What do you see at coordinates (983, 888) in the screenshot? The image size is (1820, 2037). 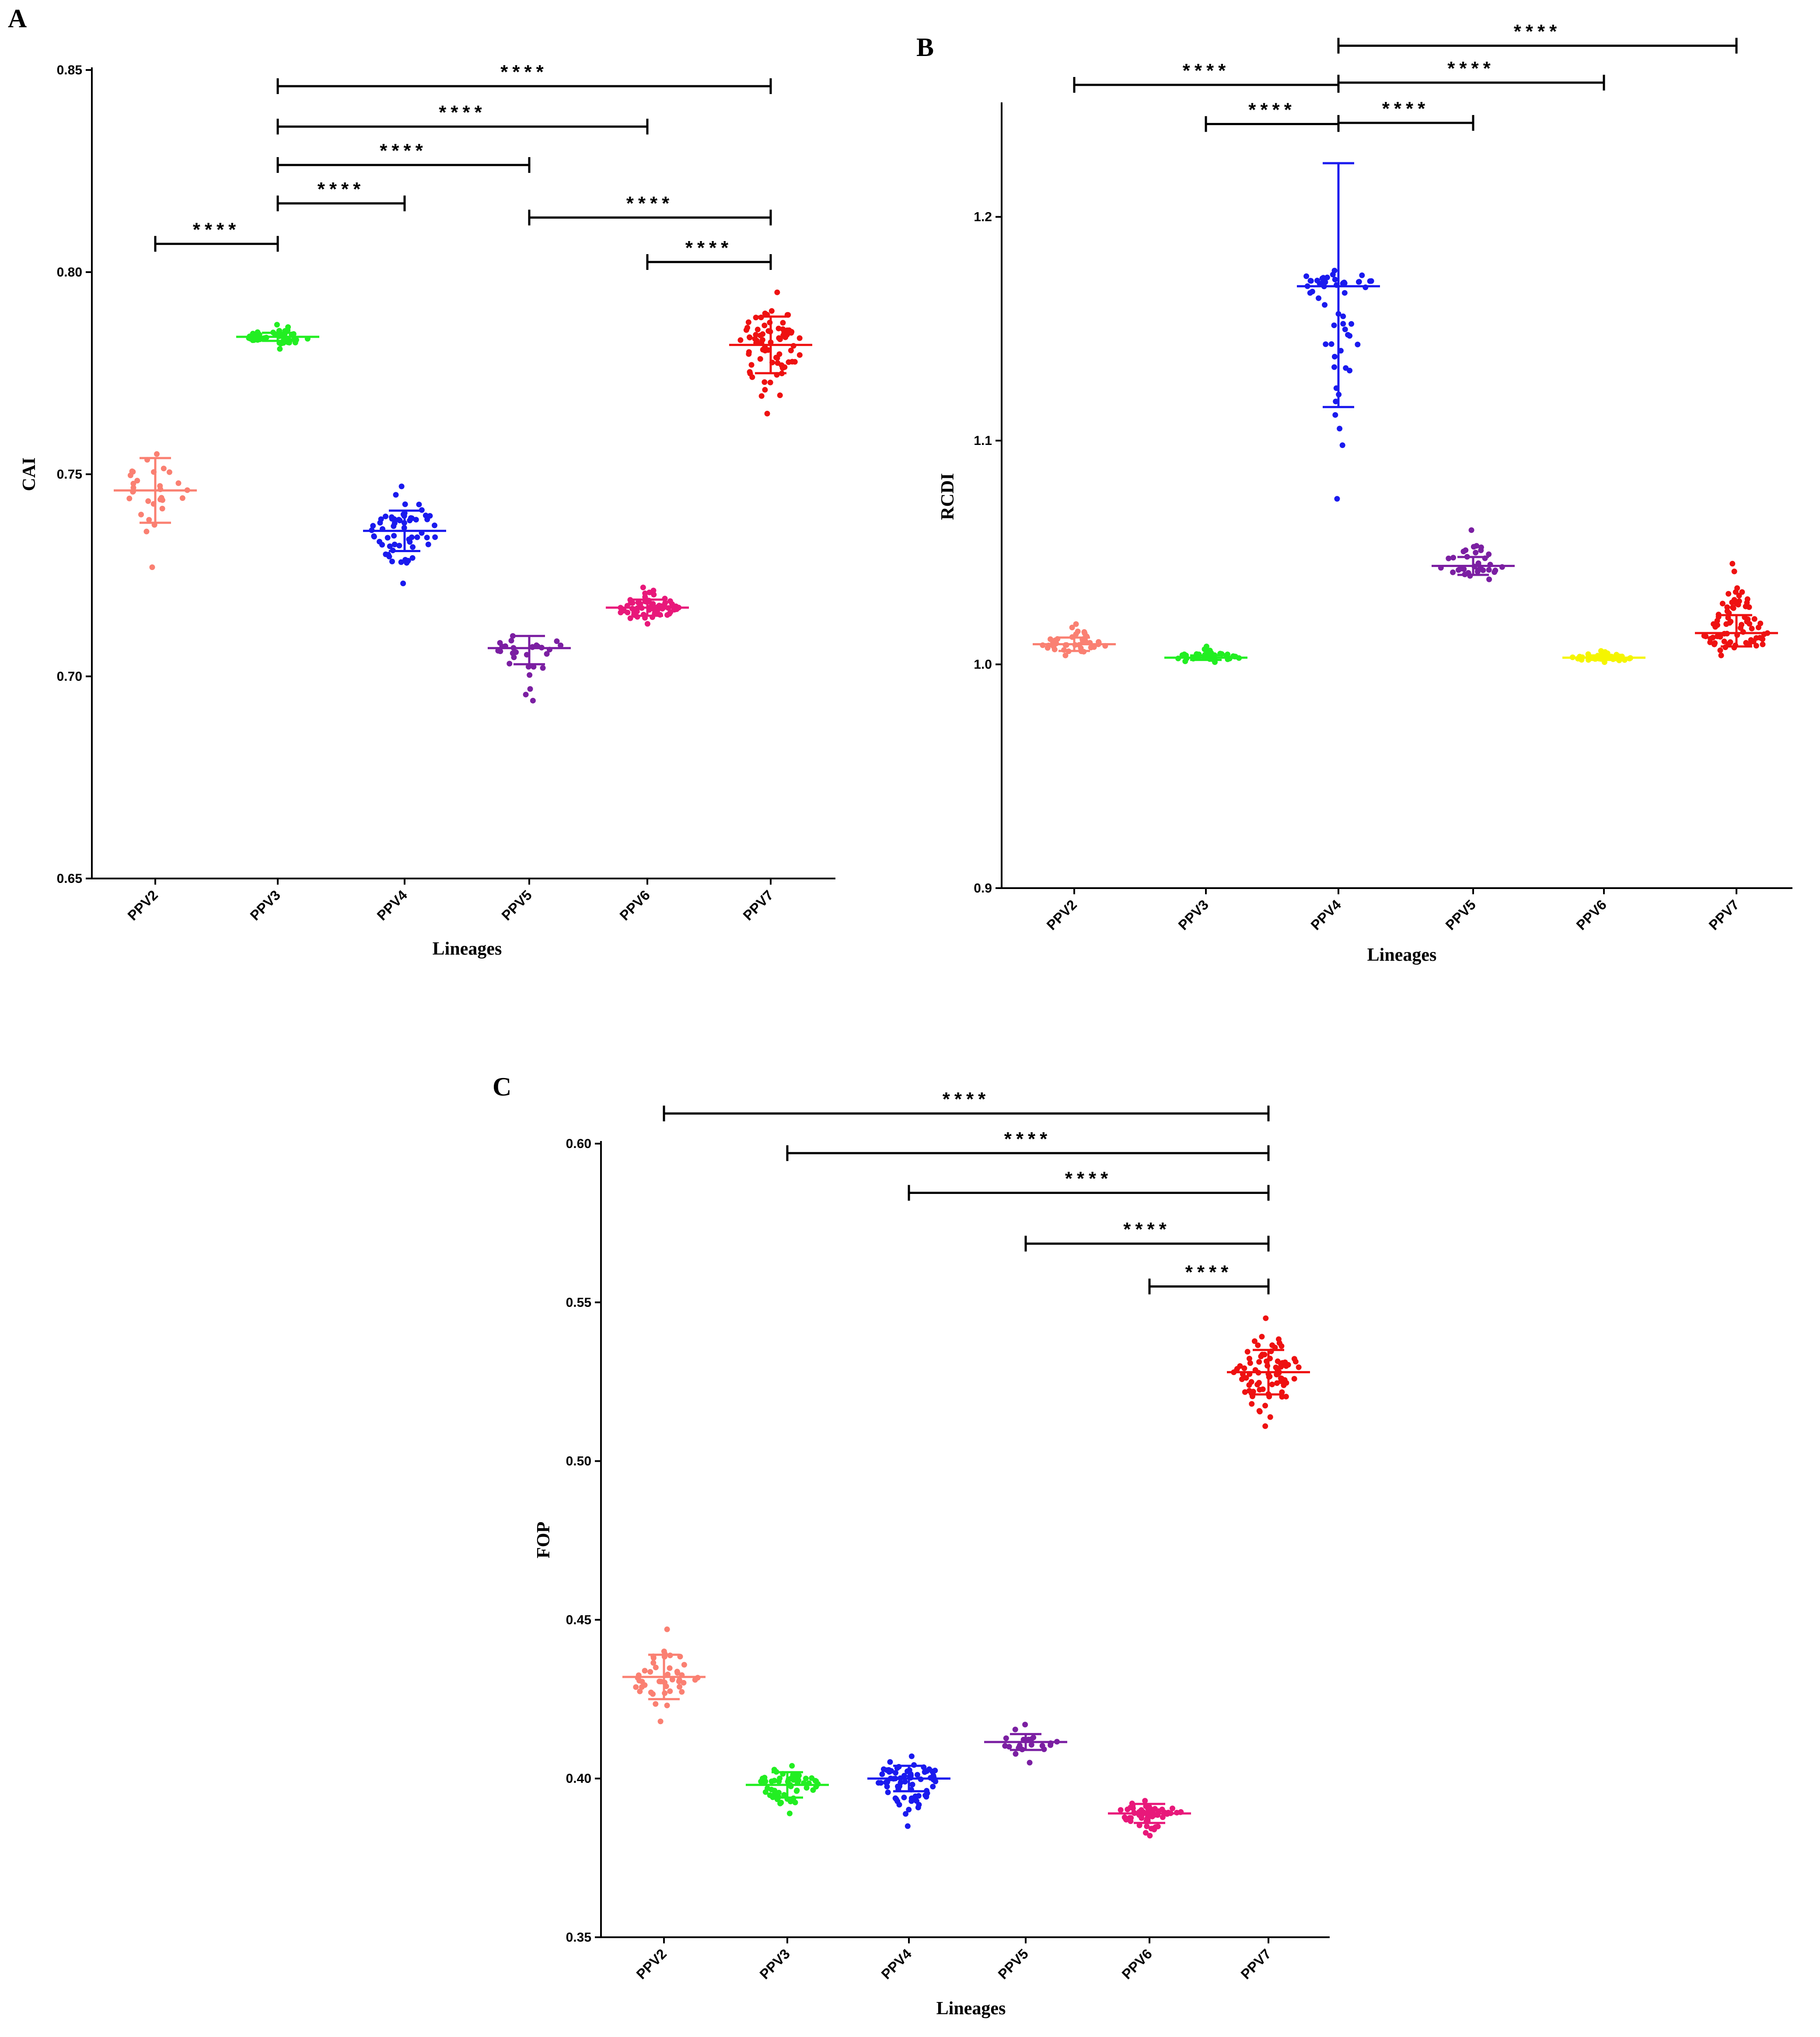 I see `y-tick-label: 0.9` at bounding box center [983, 888].